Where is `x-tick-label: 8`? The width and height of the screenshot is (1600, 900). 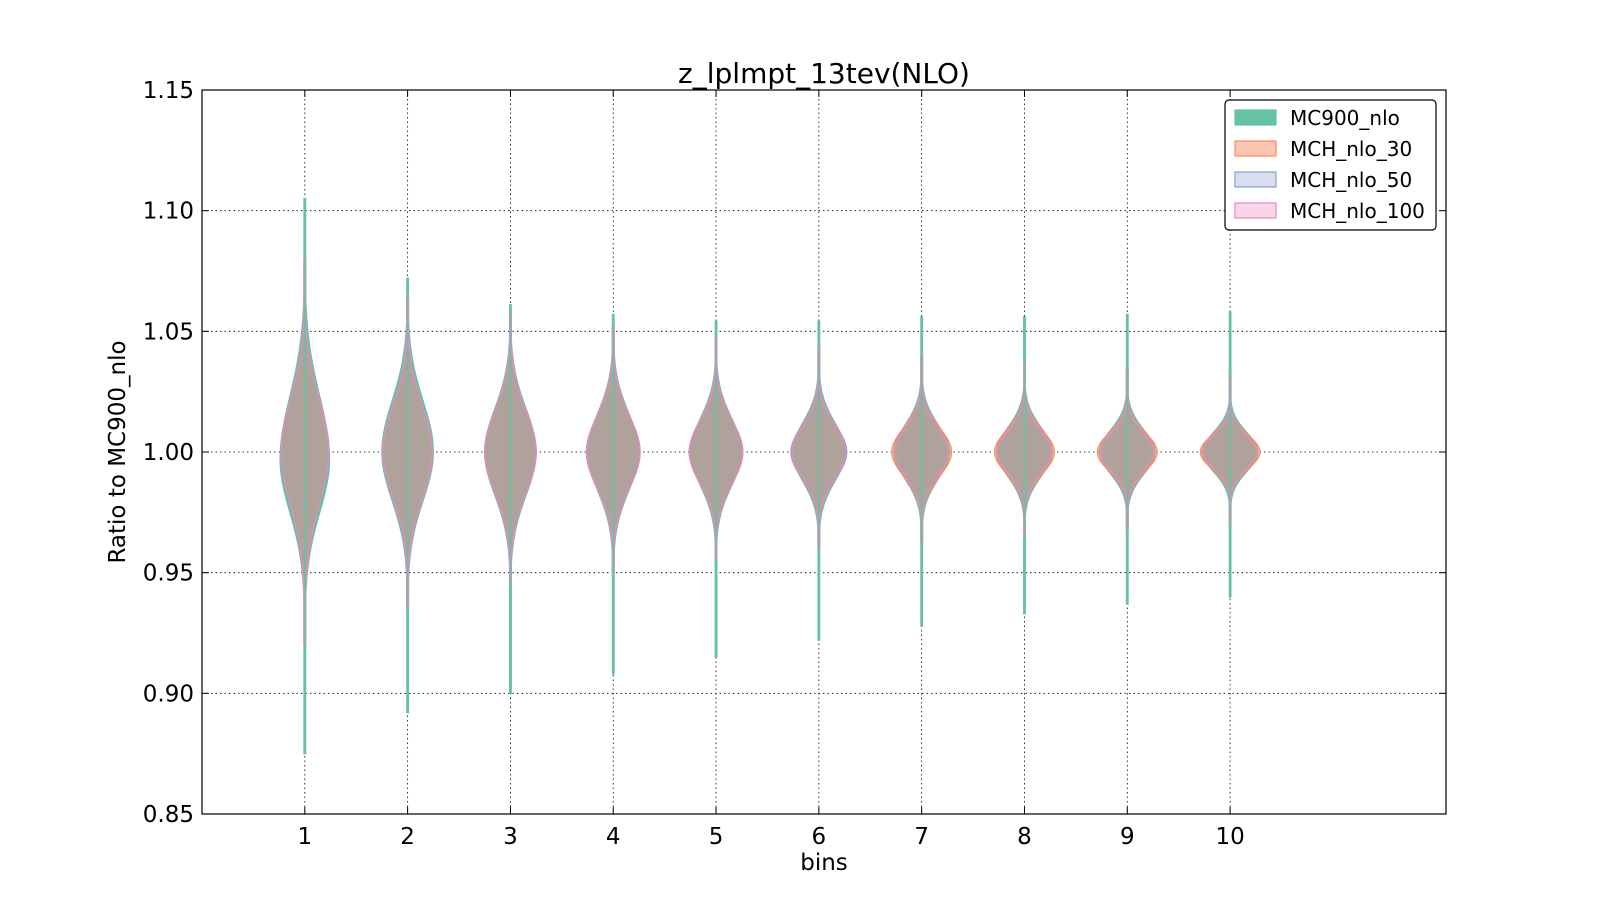 x-tick-label: 8 is located at coordinates (1024, 837).